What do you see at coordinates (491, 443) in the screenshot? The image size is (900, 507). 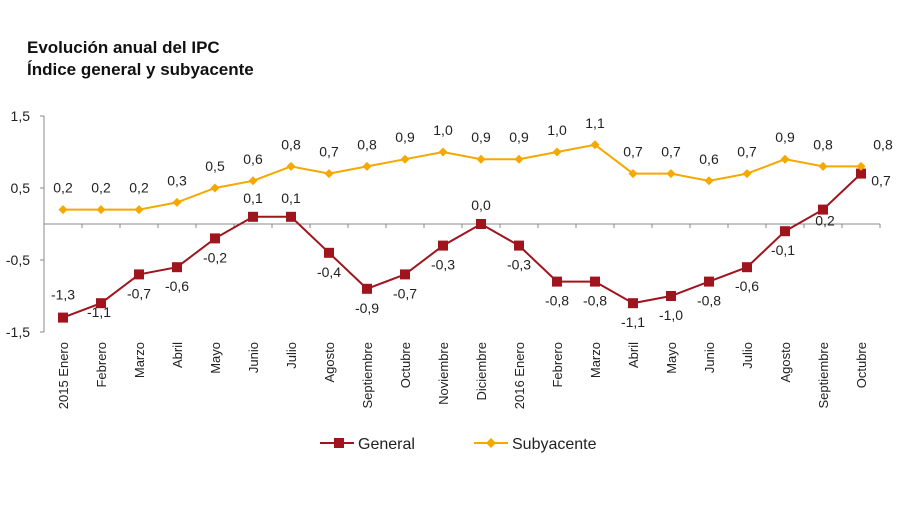 I see `legend-marker-diamond-icon` at bounding box center [491, 443].